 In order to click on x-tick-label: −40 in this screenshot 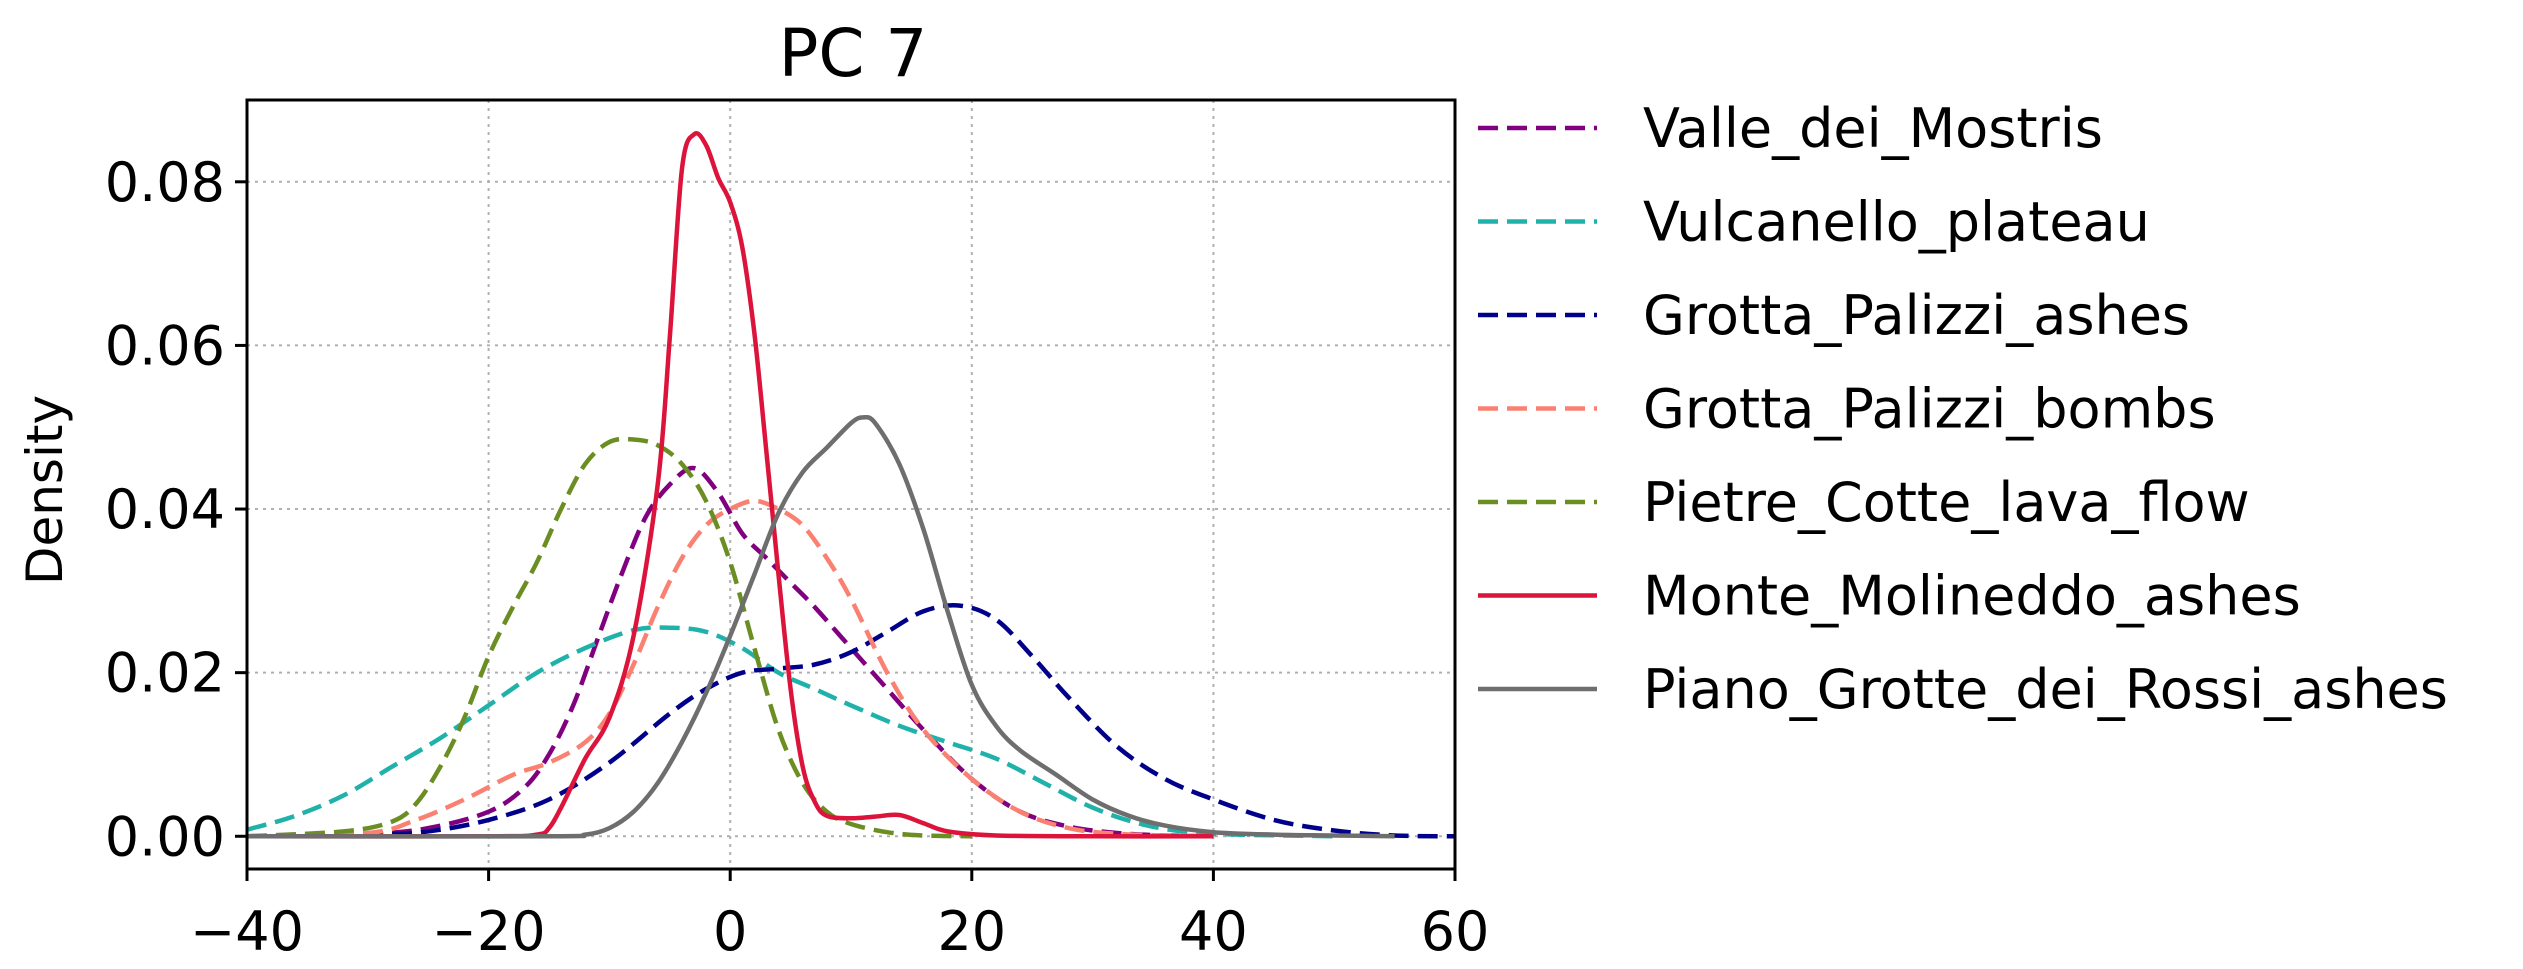, I will do `click(247, 931)`.